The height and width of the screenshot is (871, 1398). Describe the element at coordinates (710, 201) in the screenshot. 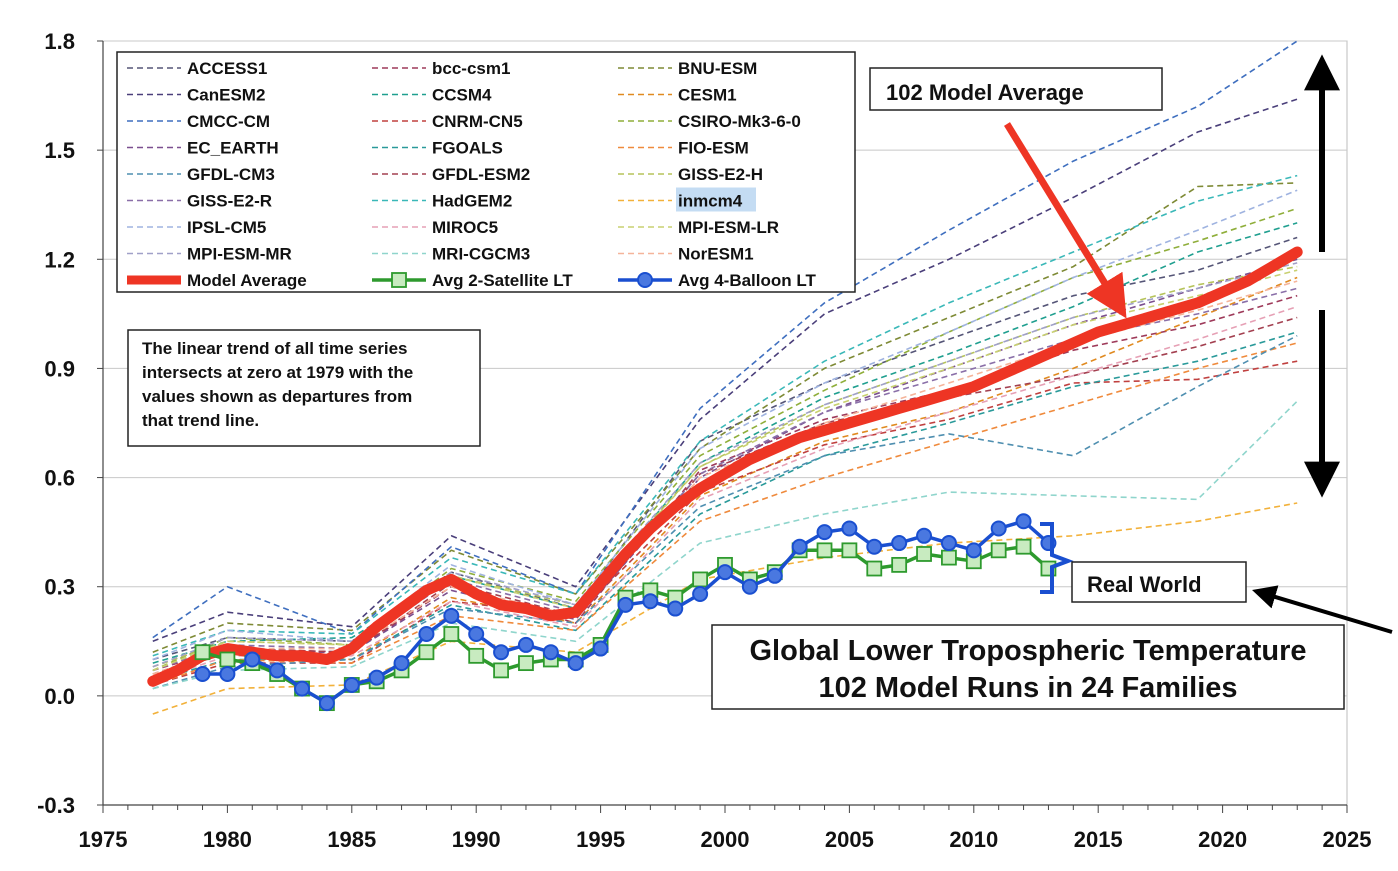

I see `legend-label: inmcm4` at that location.